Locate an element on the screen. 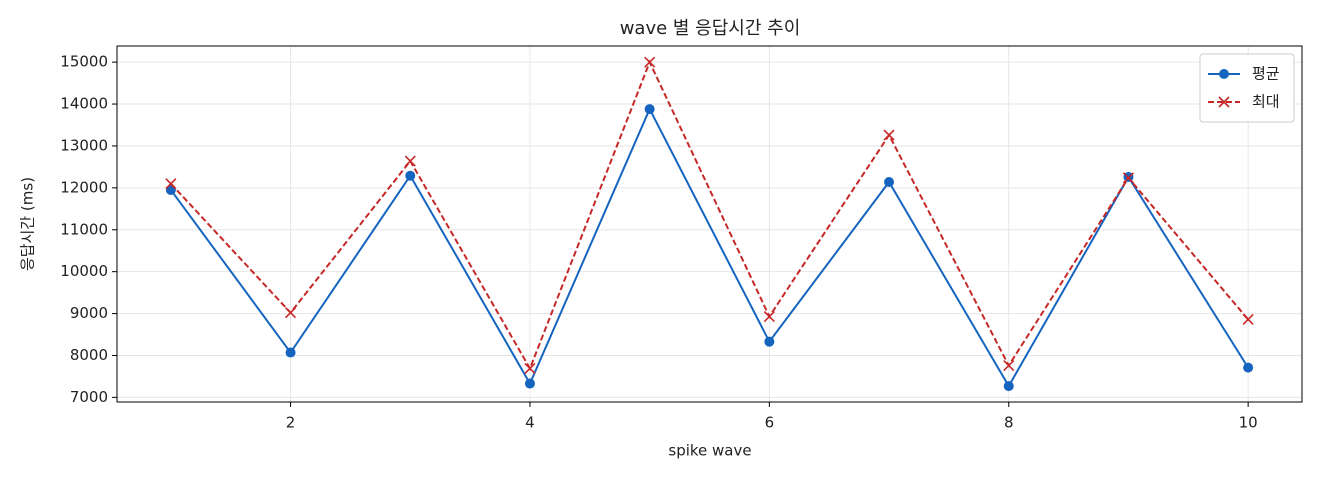  legend-label: 평균 is located at coordinates (1266, 74).